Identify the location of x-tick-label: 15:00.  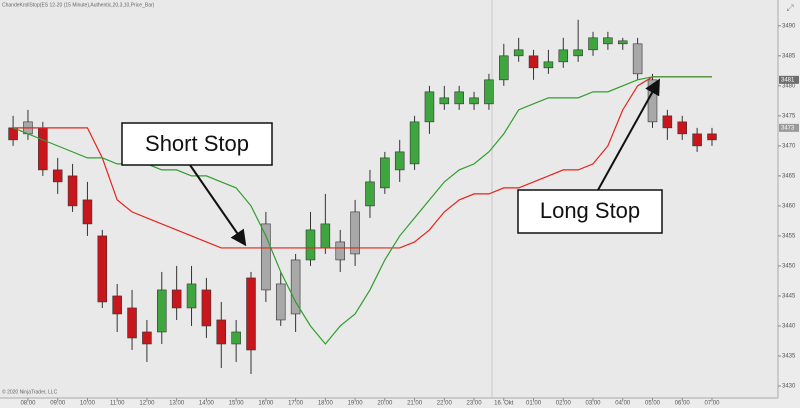
(237, 404).